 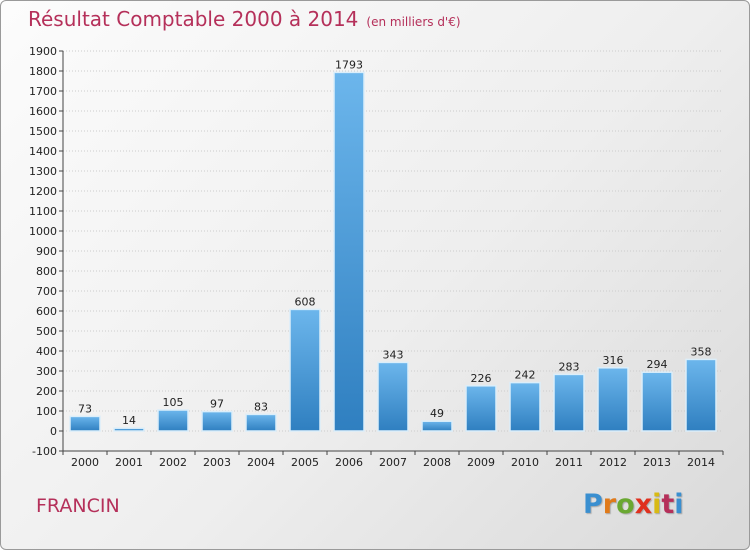 What do you see at coordinates (173, 402) in the screenshot?
I see `data-label-2002: 105` at bounding box center [173, 402].